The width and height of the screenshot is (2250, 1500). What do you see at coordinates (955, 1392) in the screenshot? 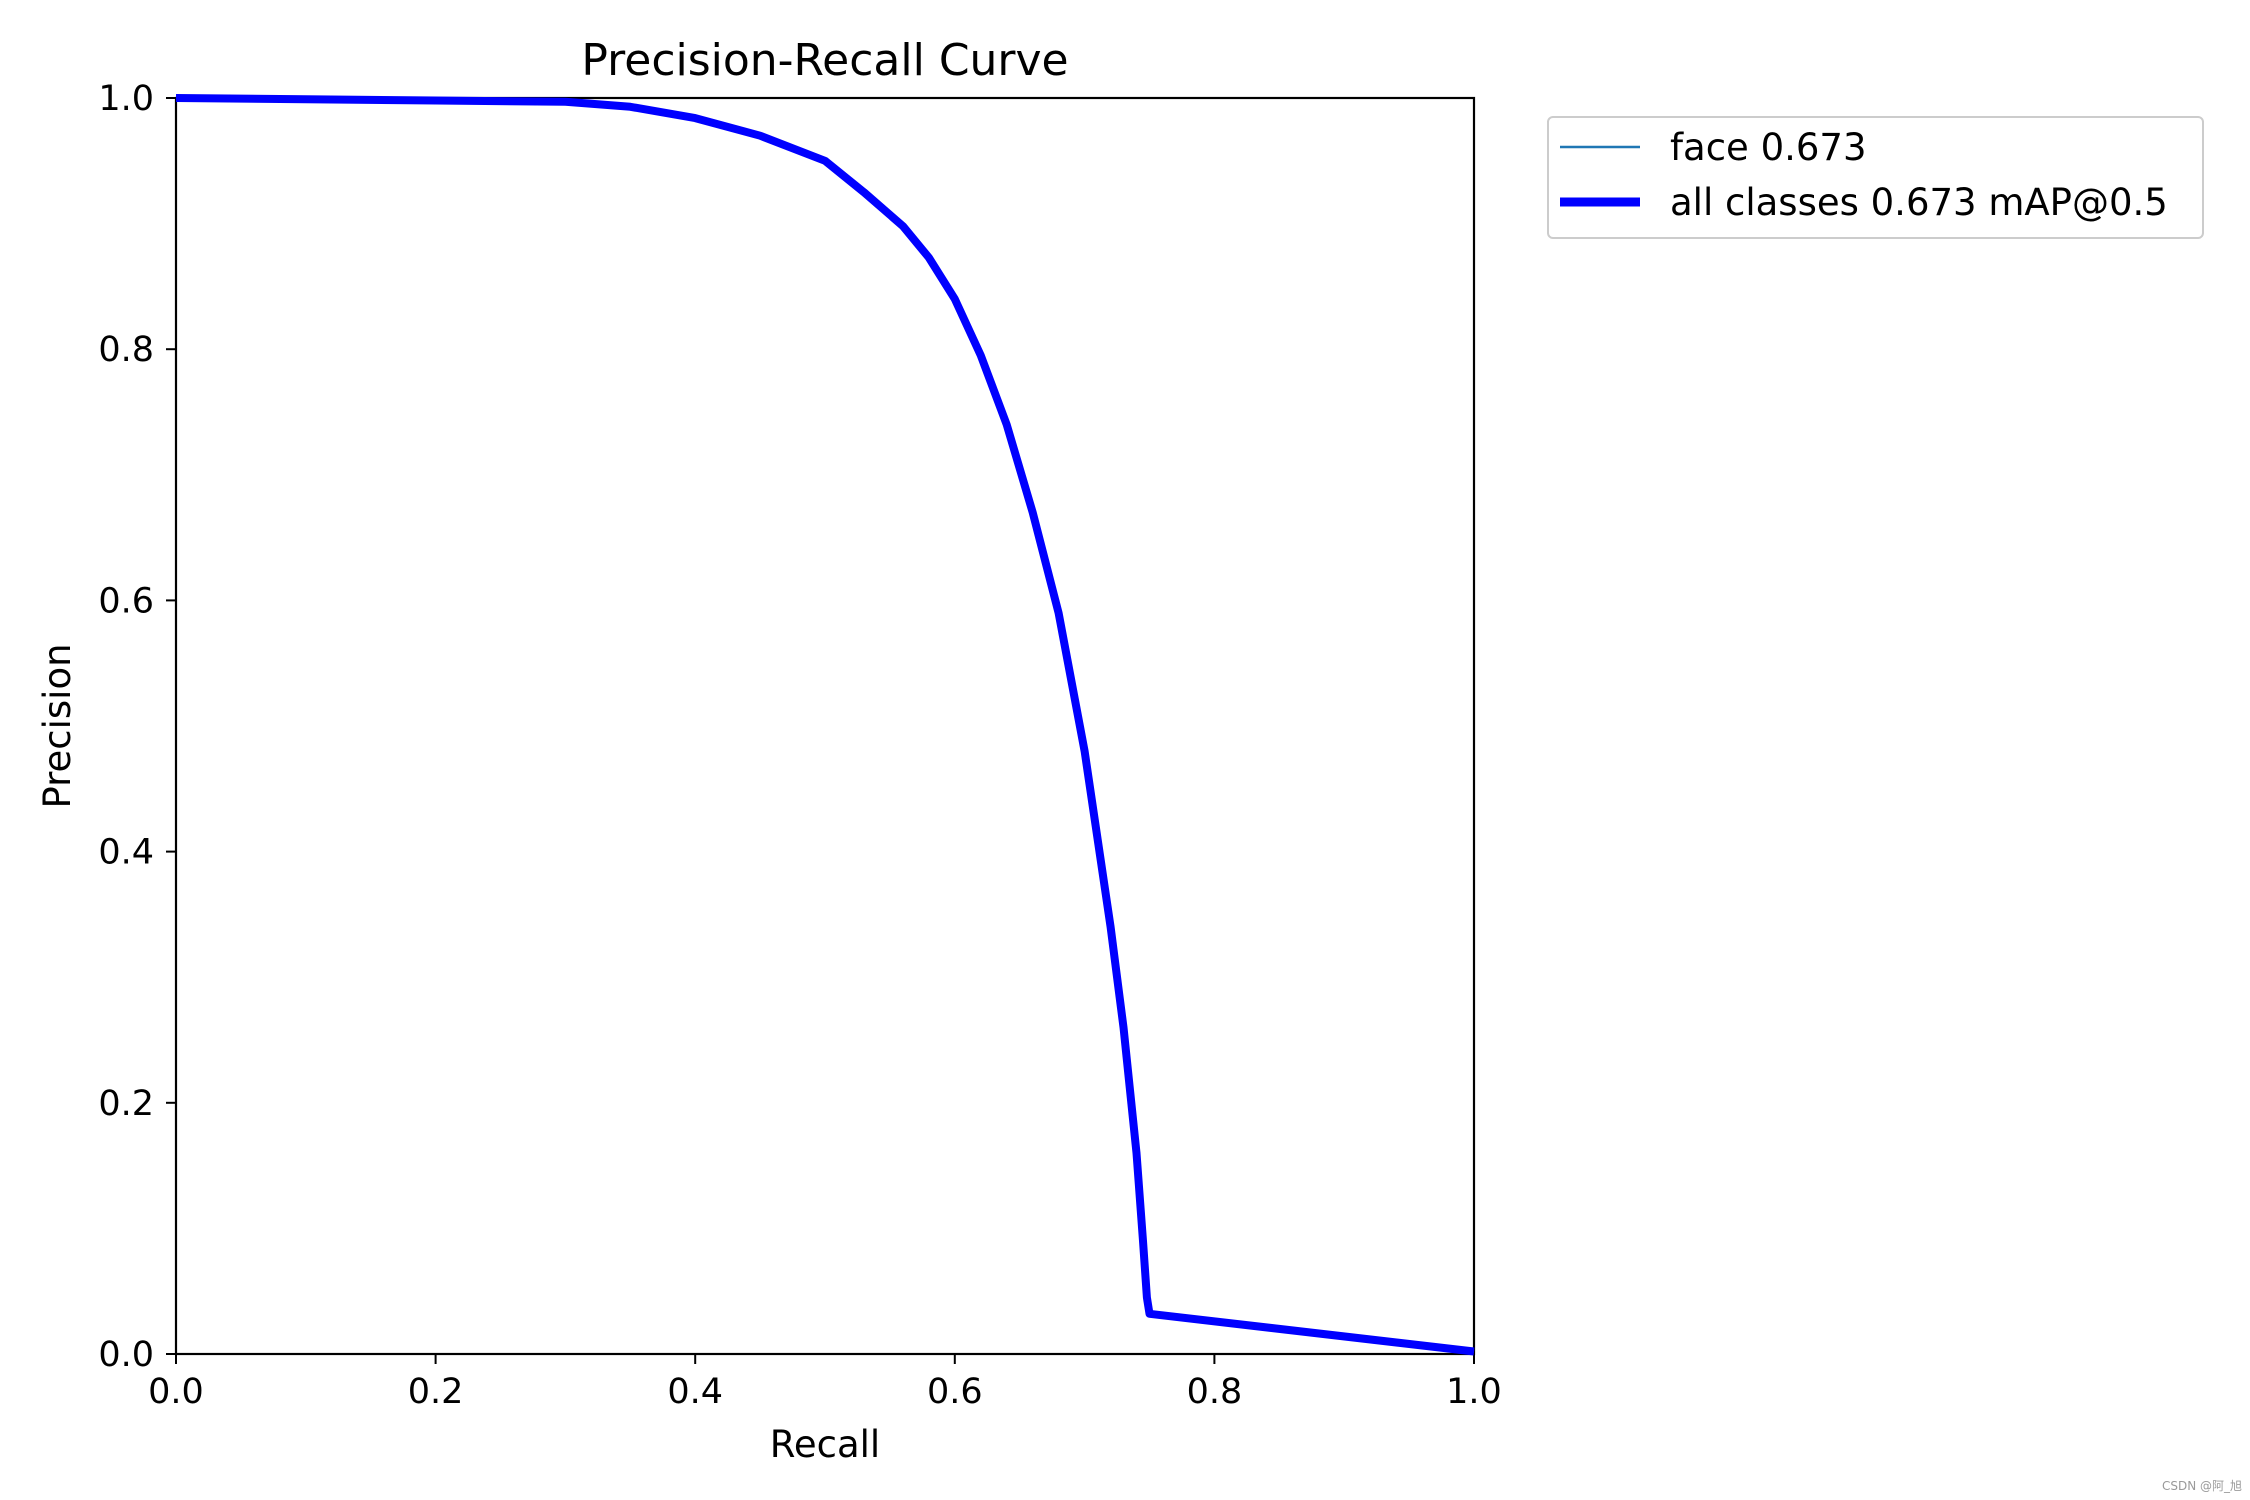
I see `x-tick-label: 0.6` at bounding box center [955, 1392].